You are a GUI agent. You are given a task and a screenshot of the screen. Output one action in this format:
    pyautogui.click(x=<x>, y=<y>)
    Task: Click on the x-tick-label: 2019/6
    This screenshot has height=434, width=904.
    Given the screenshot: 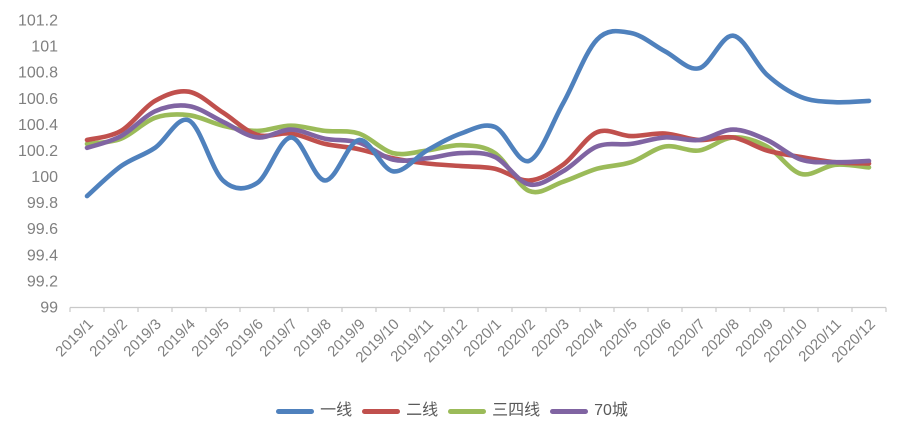 What is the action you would take?
    pyautogui.click(x=244, y=338)
    